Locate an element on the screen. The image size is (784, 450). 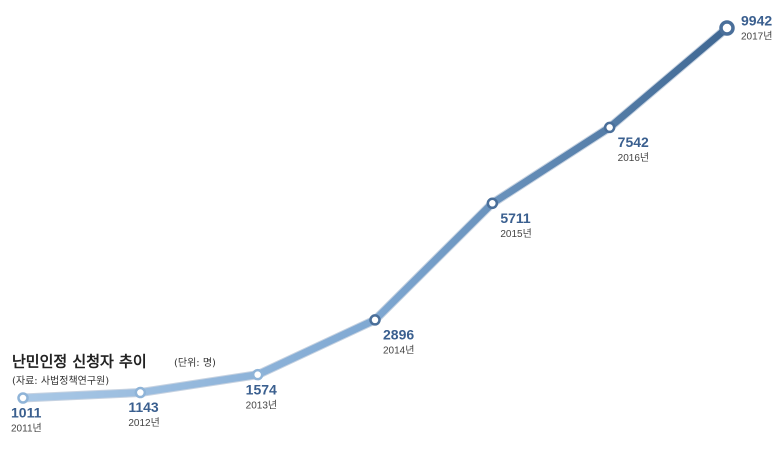
value-label: 1143 is located at coordinates (143, 407).